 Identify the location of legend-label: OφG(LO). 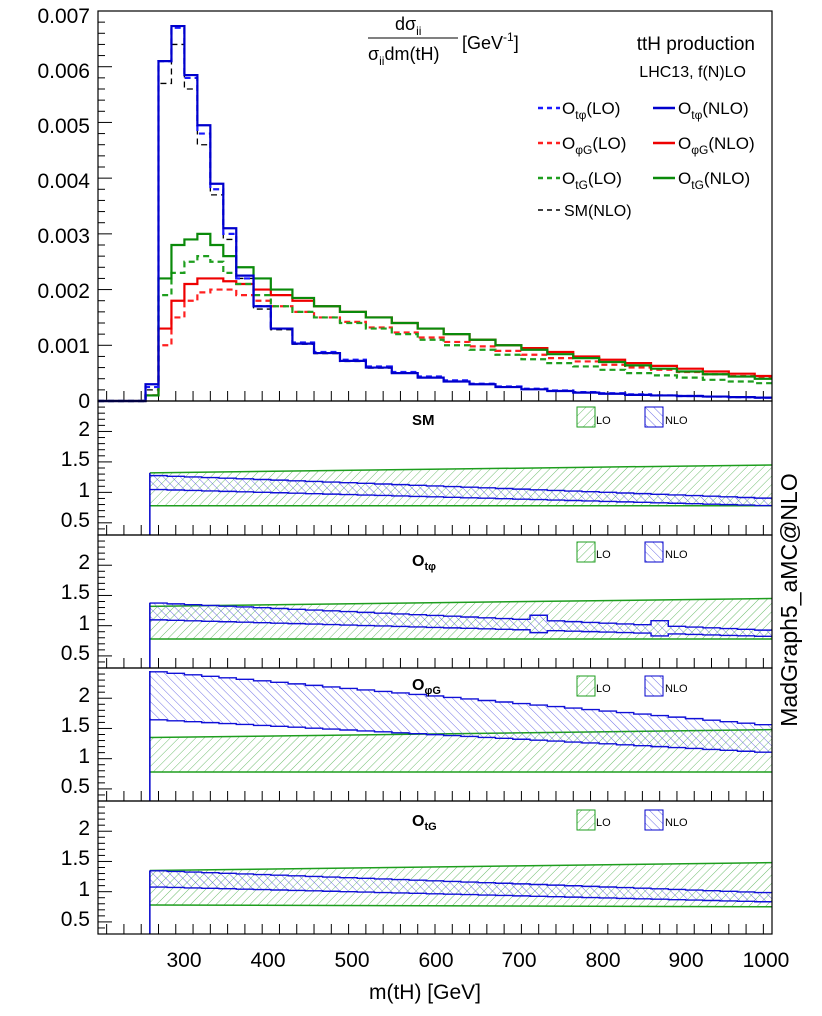
(594, 145).